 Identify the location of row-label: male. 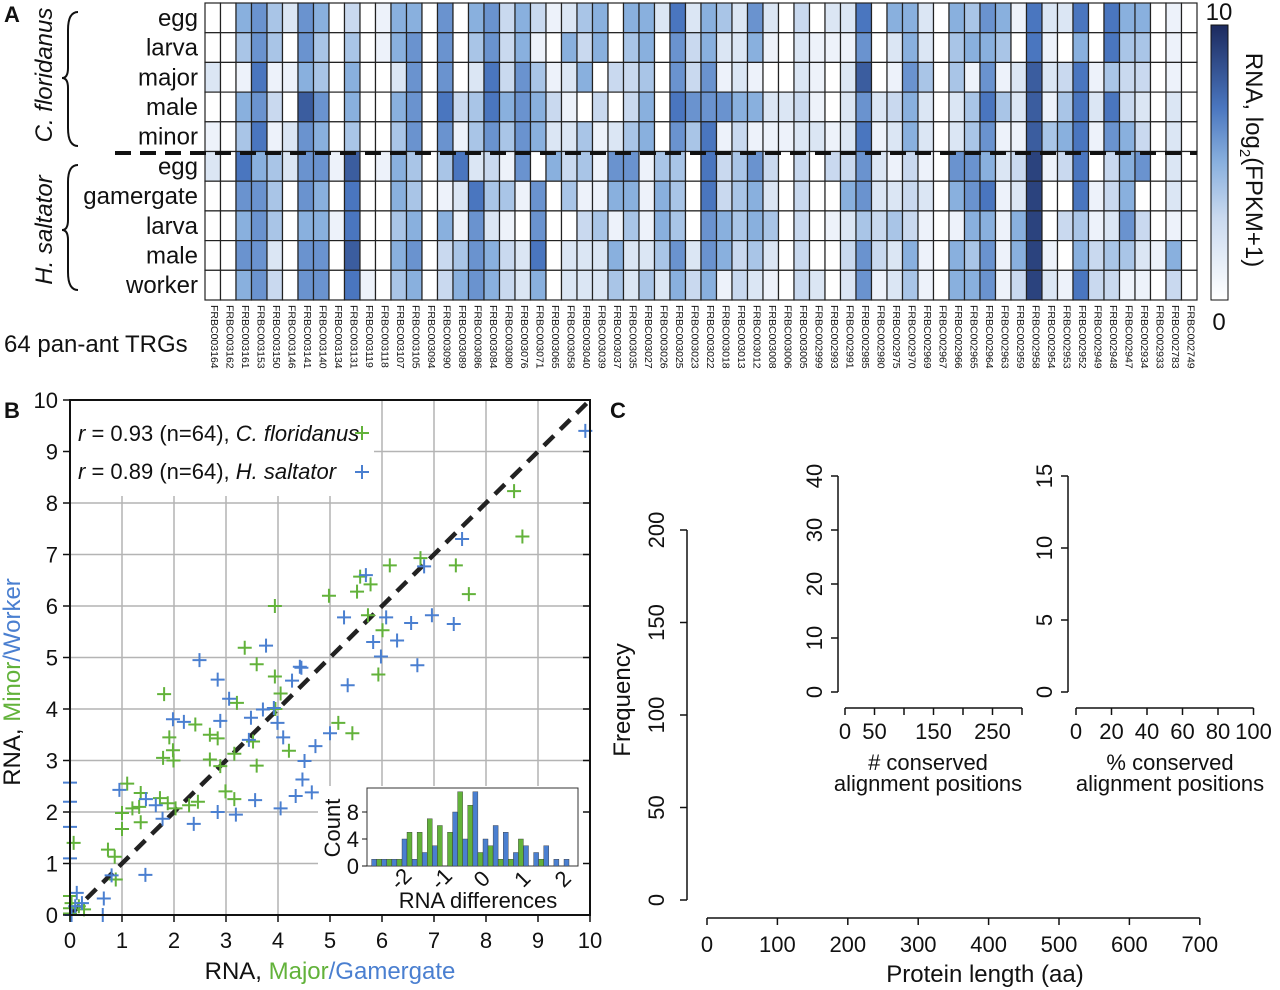
(172, 255).